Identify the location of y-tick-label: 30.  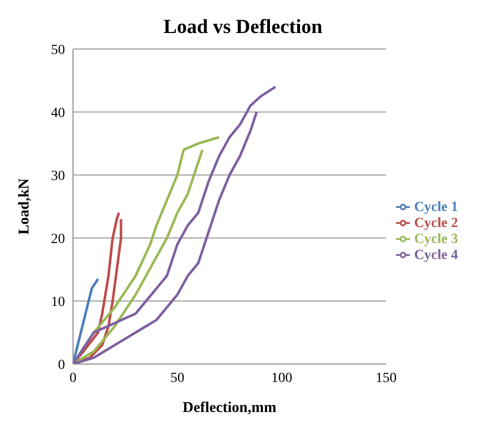
(58, 176).